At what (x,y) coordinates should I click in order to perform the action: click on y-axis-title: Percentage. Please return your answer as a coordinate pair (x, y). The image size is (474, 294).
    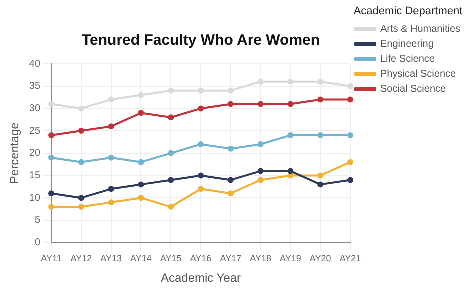
    Looking at the image, I should click on (15, 153).